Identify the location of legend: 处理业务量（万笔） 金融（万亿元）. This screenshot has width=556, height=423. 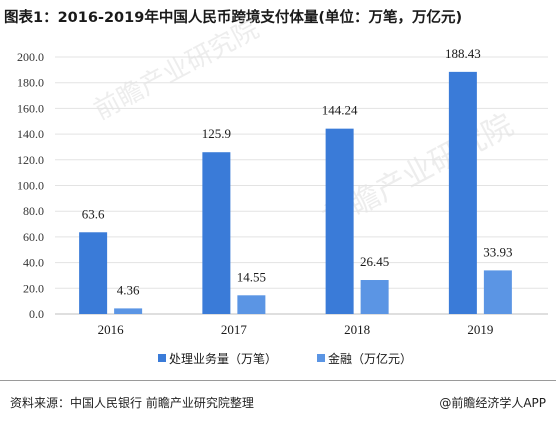
(285, 358).